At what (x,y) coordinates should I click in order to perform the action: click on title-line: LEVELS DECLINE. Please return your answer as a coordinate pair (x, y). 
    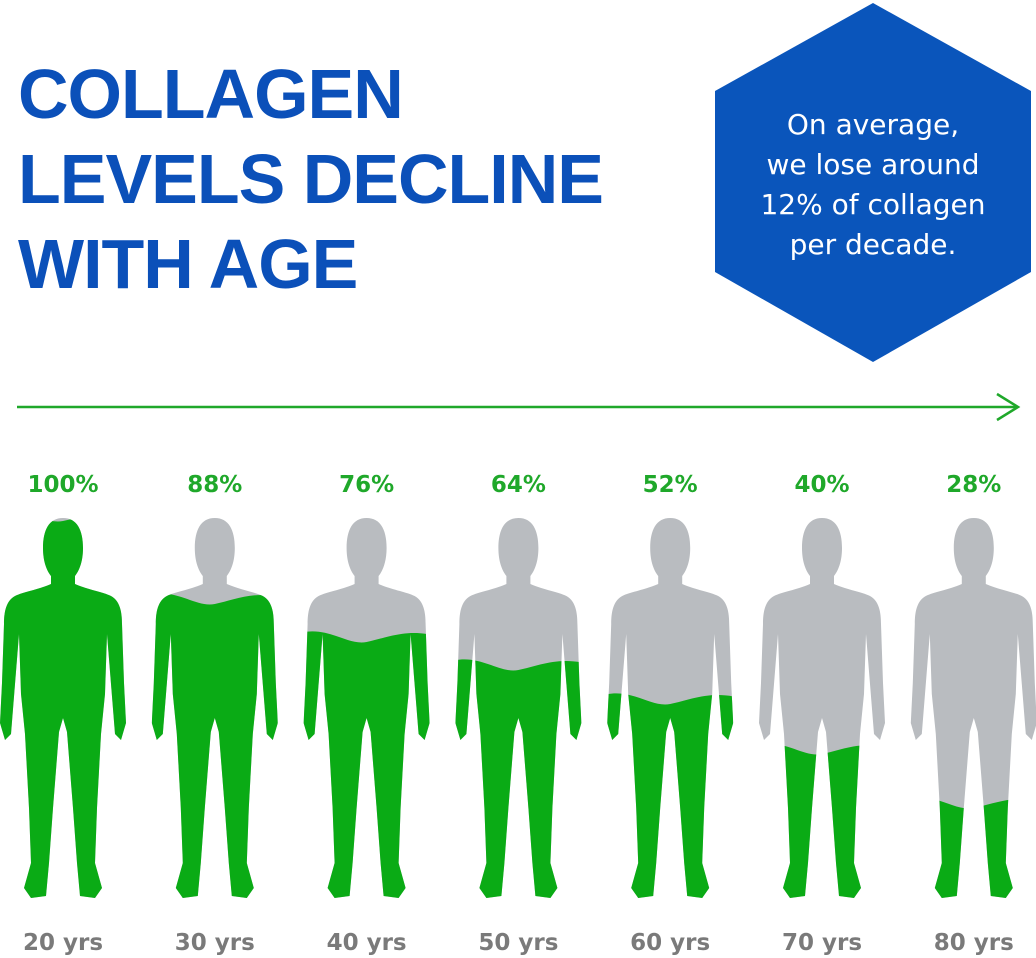
    Looking at the image, I should click on (311, 179).